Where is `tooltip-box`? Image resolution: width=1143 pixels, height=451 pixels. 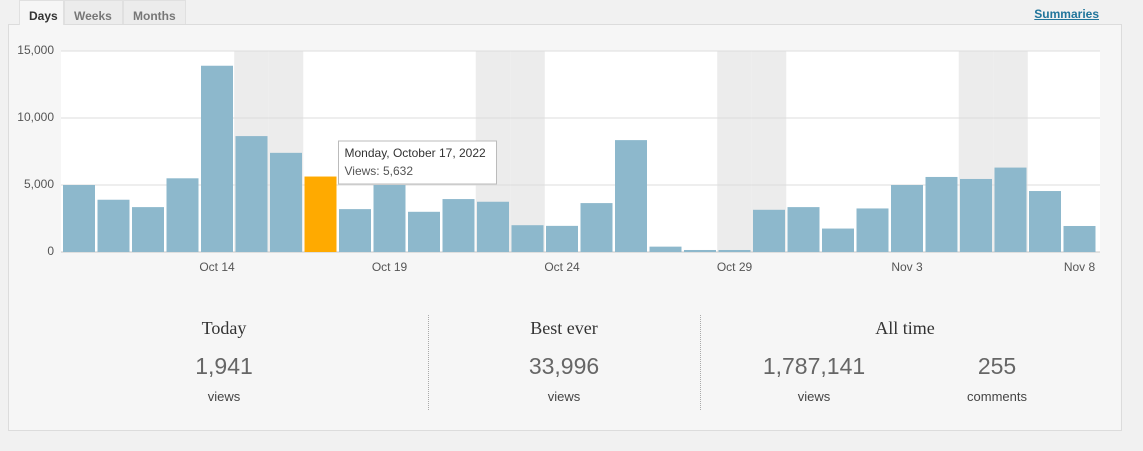
tooltip-box is located at coordinates (417, 162).